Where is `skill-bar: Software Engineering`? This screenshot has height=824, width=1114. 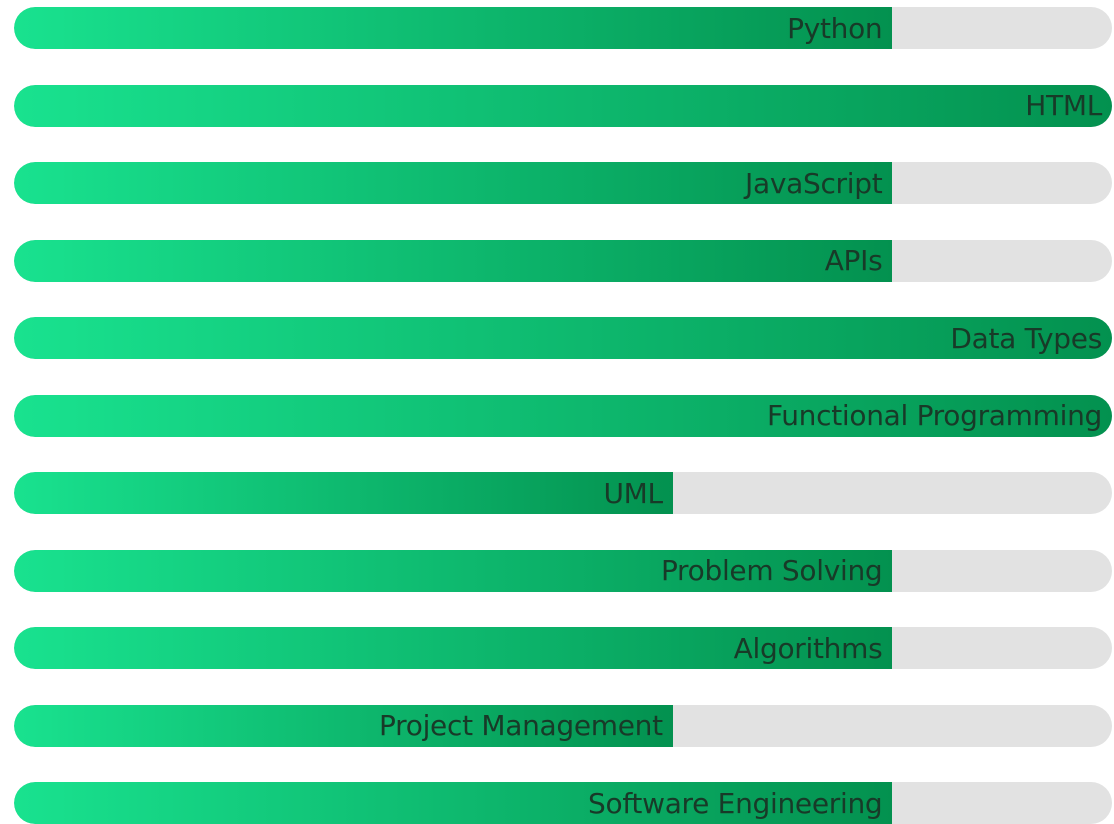
skill-bar: Software Engineering is located at coordinates (453, 803).